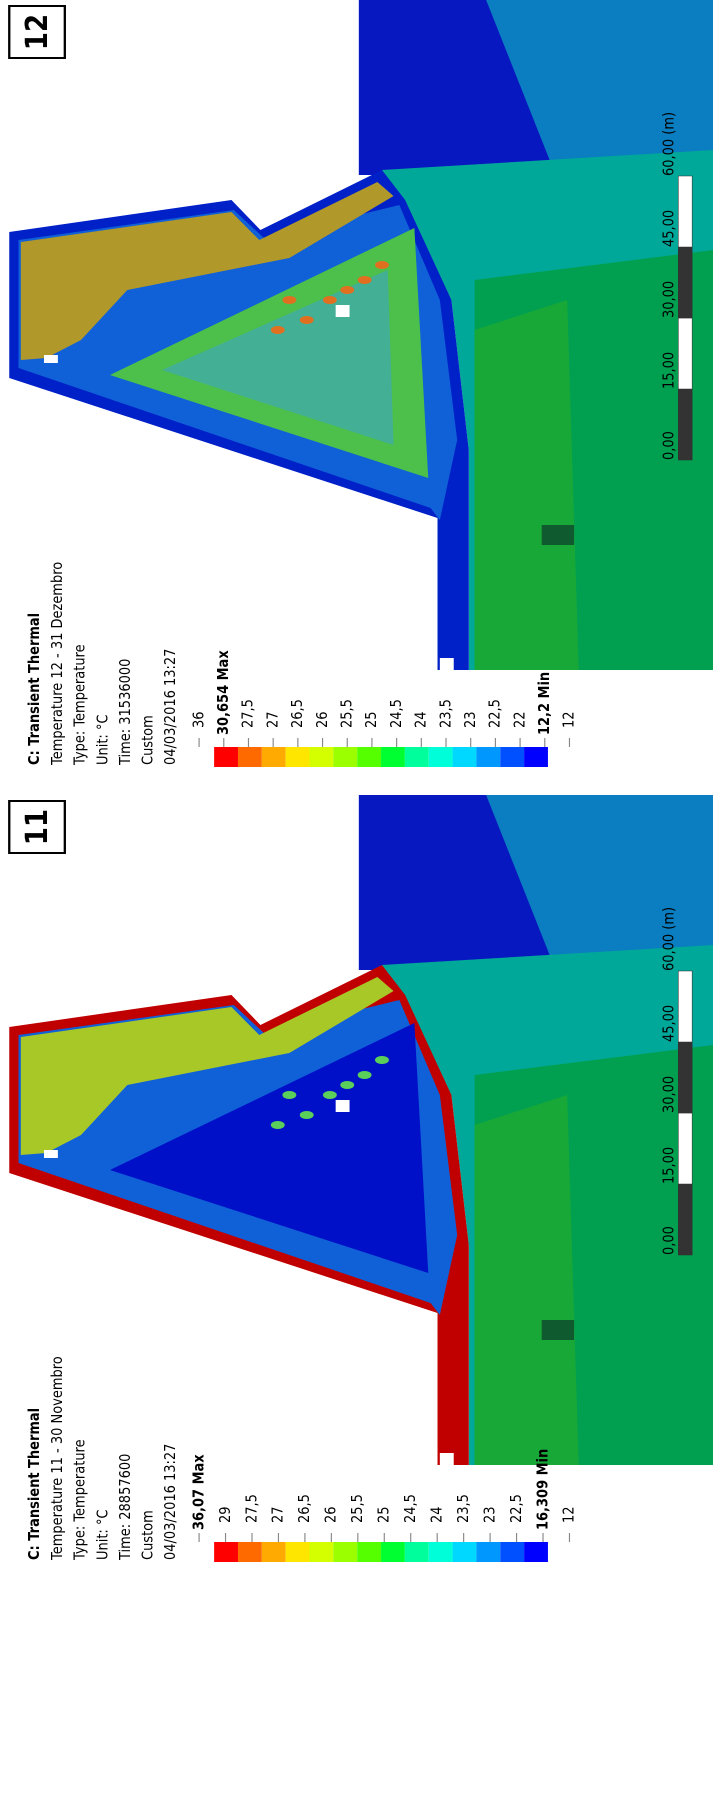  I want to click on info-line: Temperature 12 - 31 Dezembro, so click(57, 664).